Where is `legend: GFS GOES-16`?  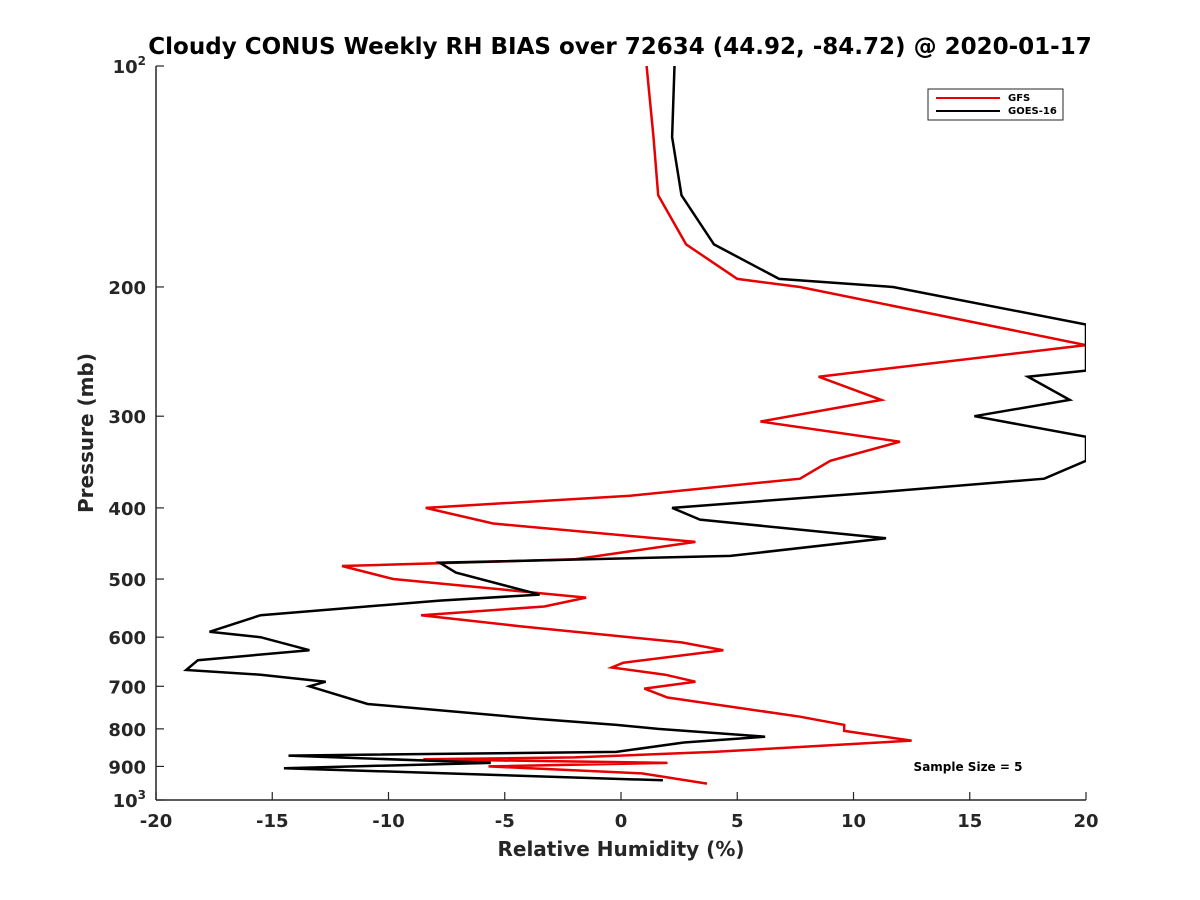
legend: GFS GOES-16 is located at coordinates (995, 104).